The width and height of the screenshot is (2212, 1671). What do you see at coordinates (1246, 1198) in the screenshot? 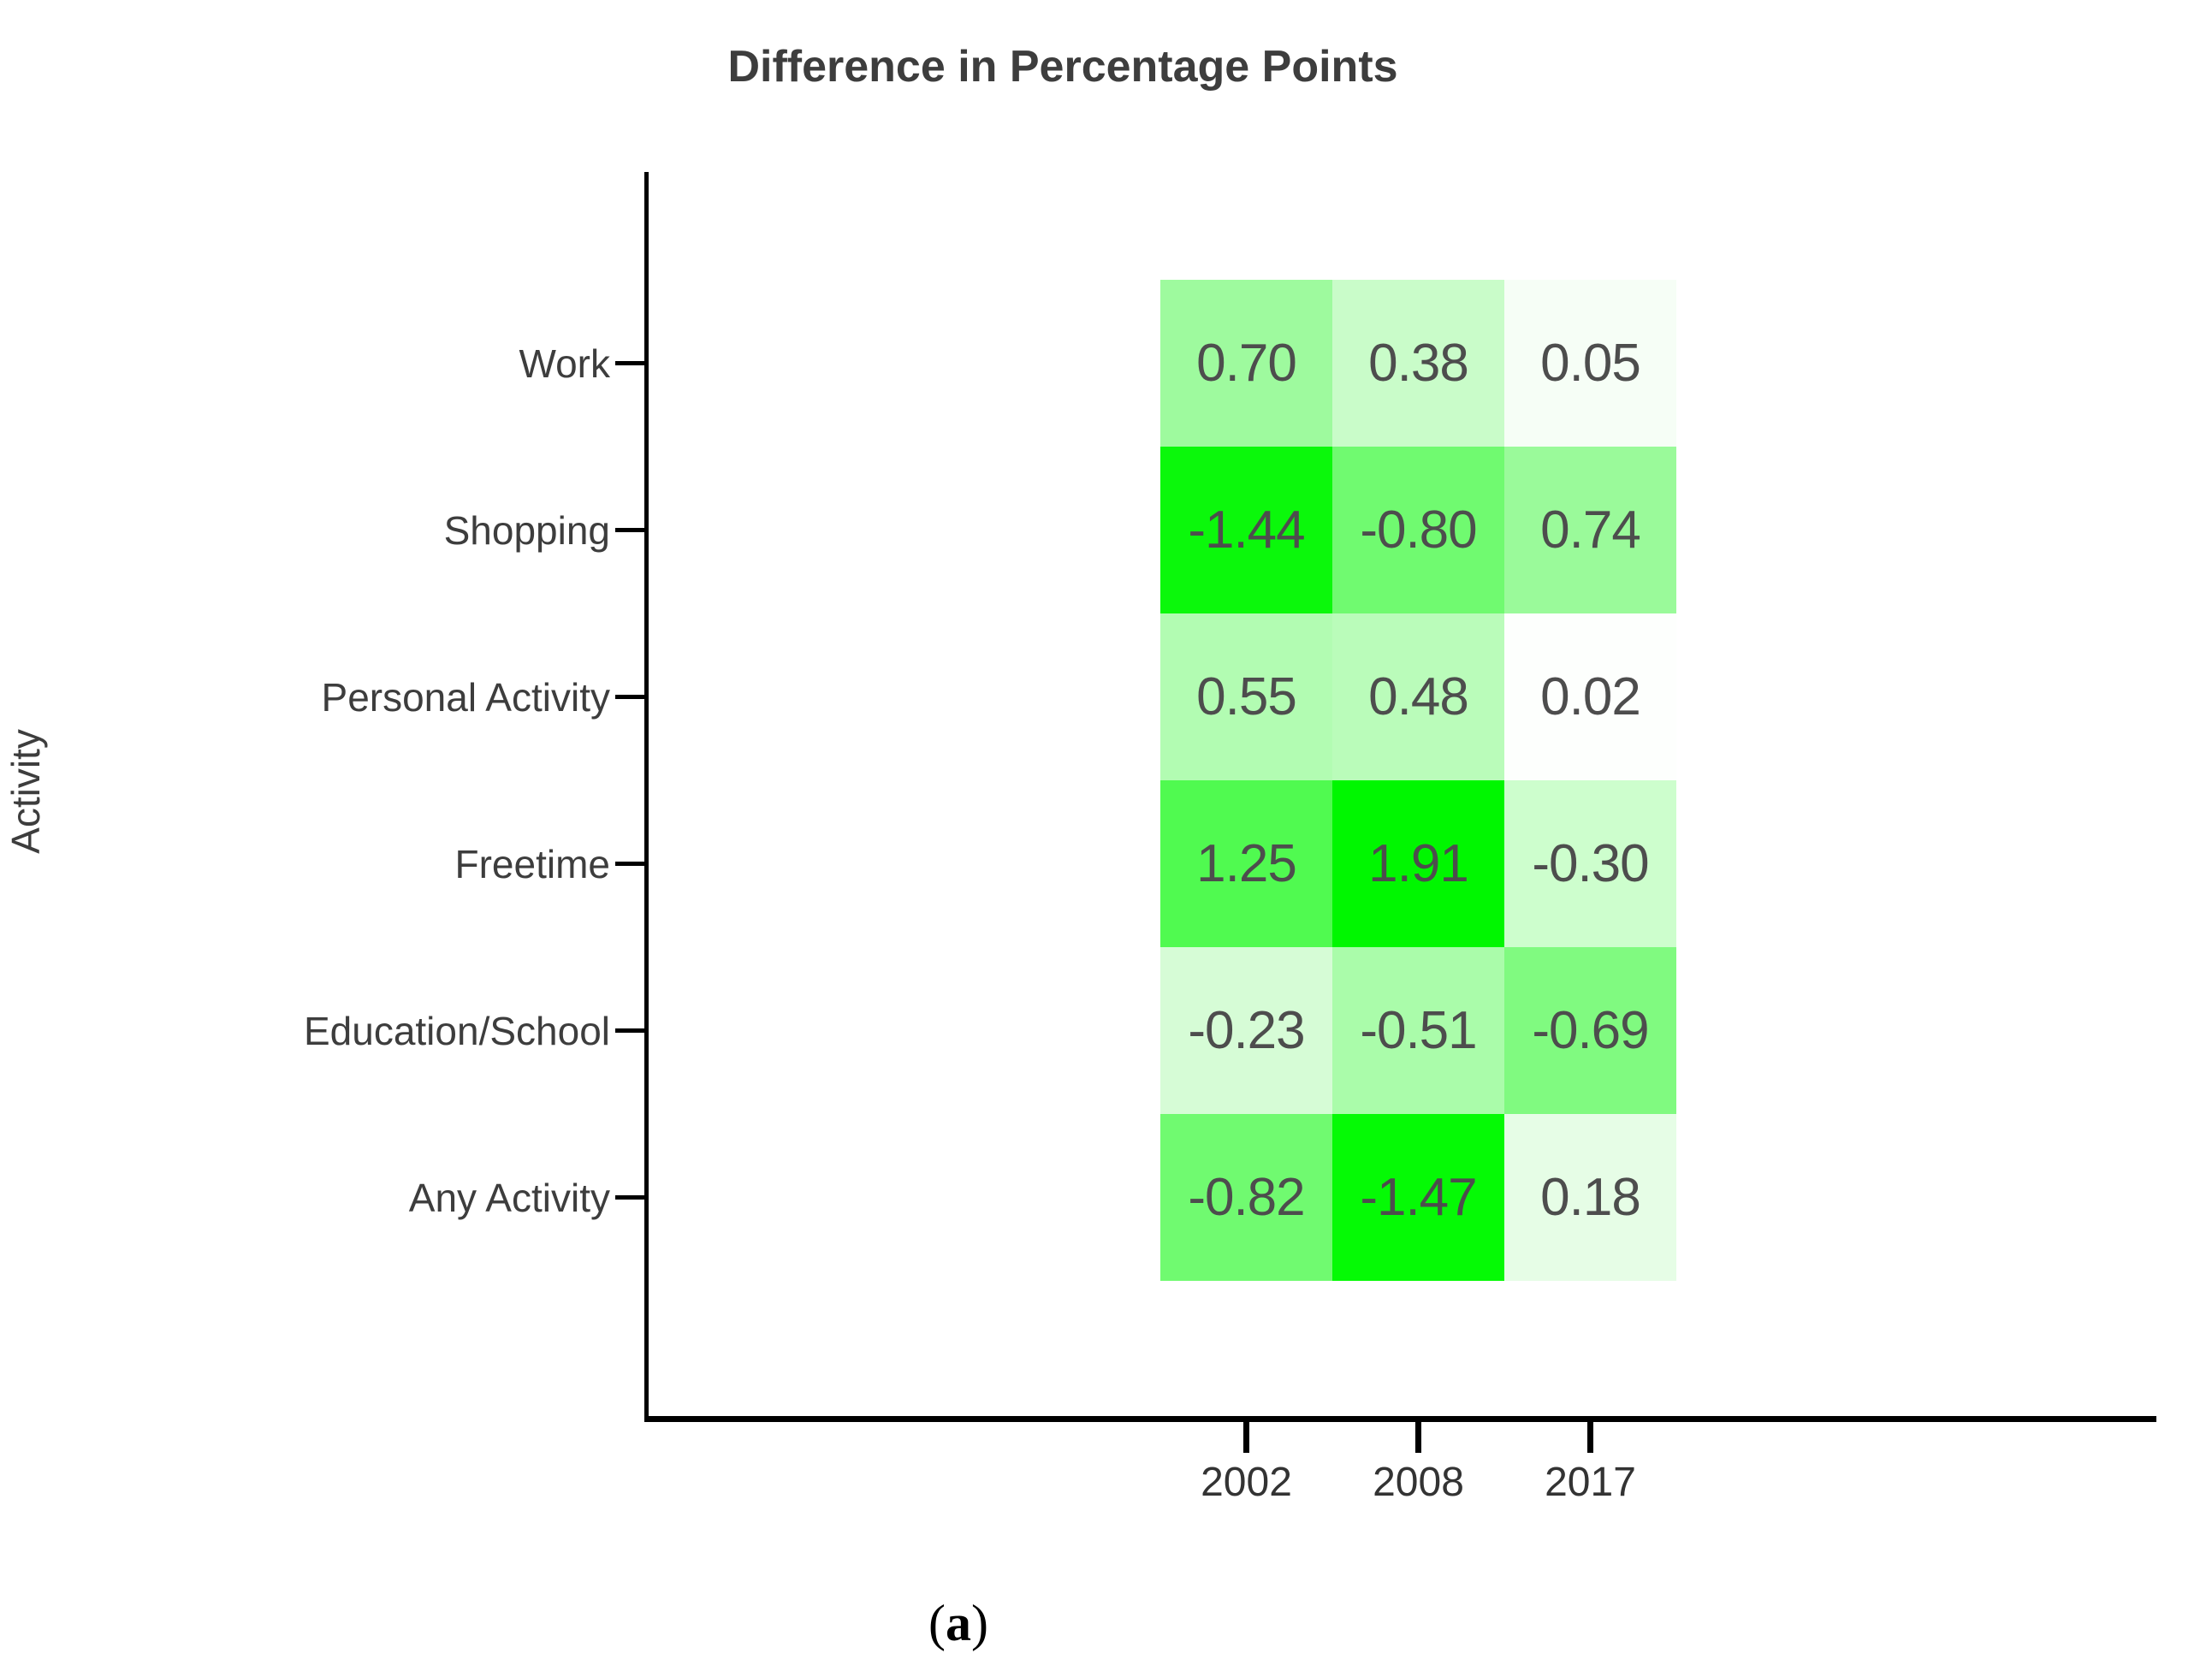
I see `heatmap-cell: -0.82` at bounding box center [1246, 1198].